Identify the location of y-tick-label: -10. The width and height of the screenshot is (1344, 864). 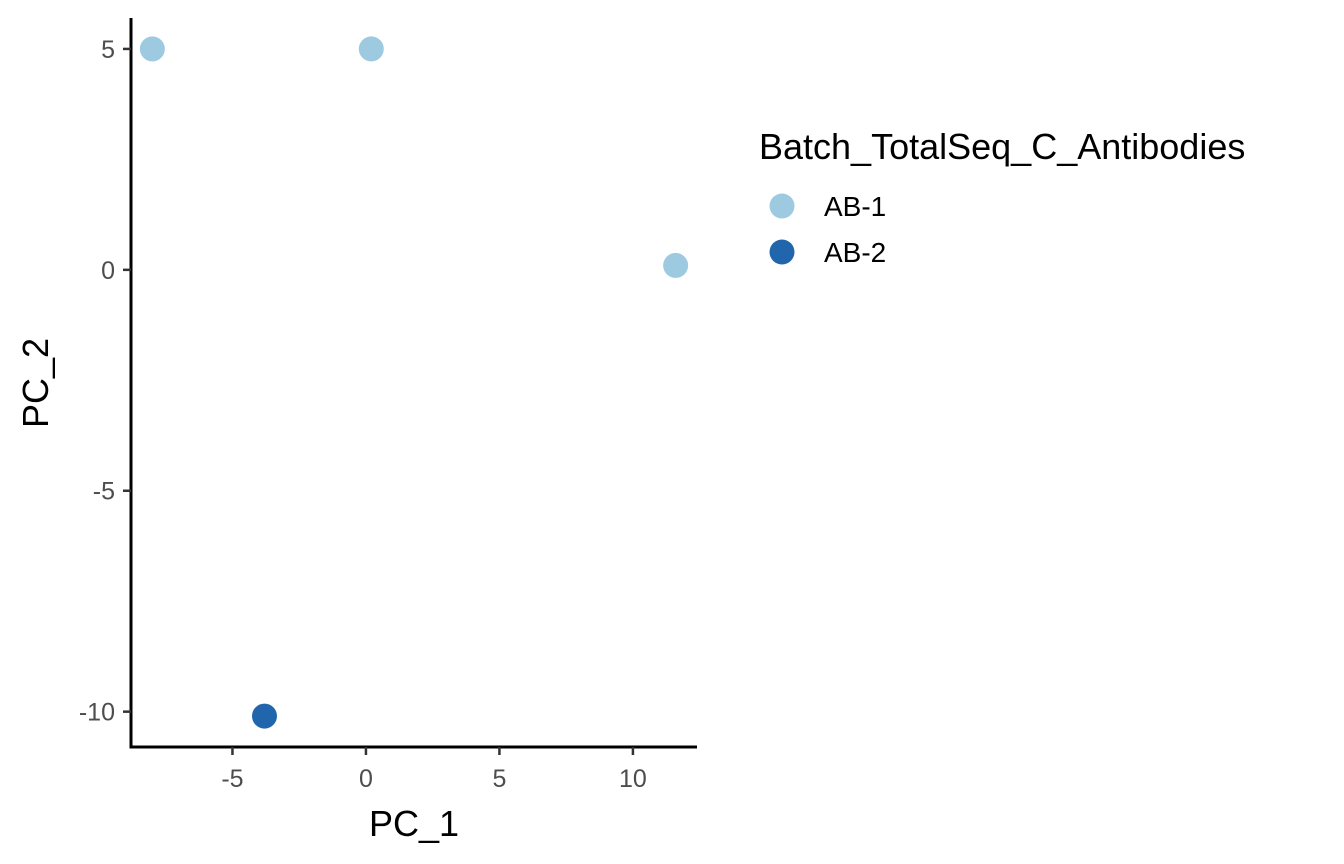
(97, 713).